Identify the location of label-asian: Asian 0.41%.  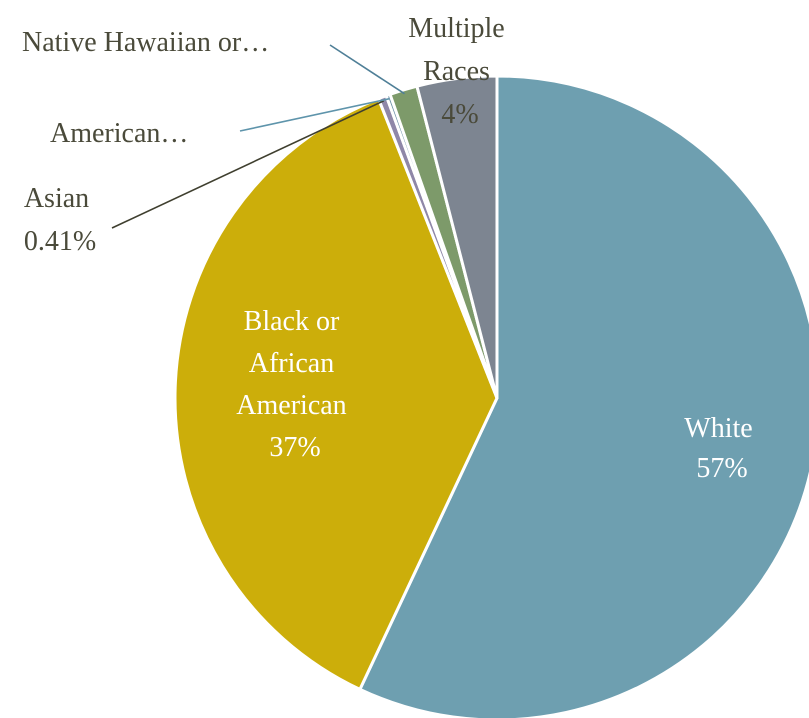
(60, 220).